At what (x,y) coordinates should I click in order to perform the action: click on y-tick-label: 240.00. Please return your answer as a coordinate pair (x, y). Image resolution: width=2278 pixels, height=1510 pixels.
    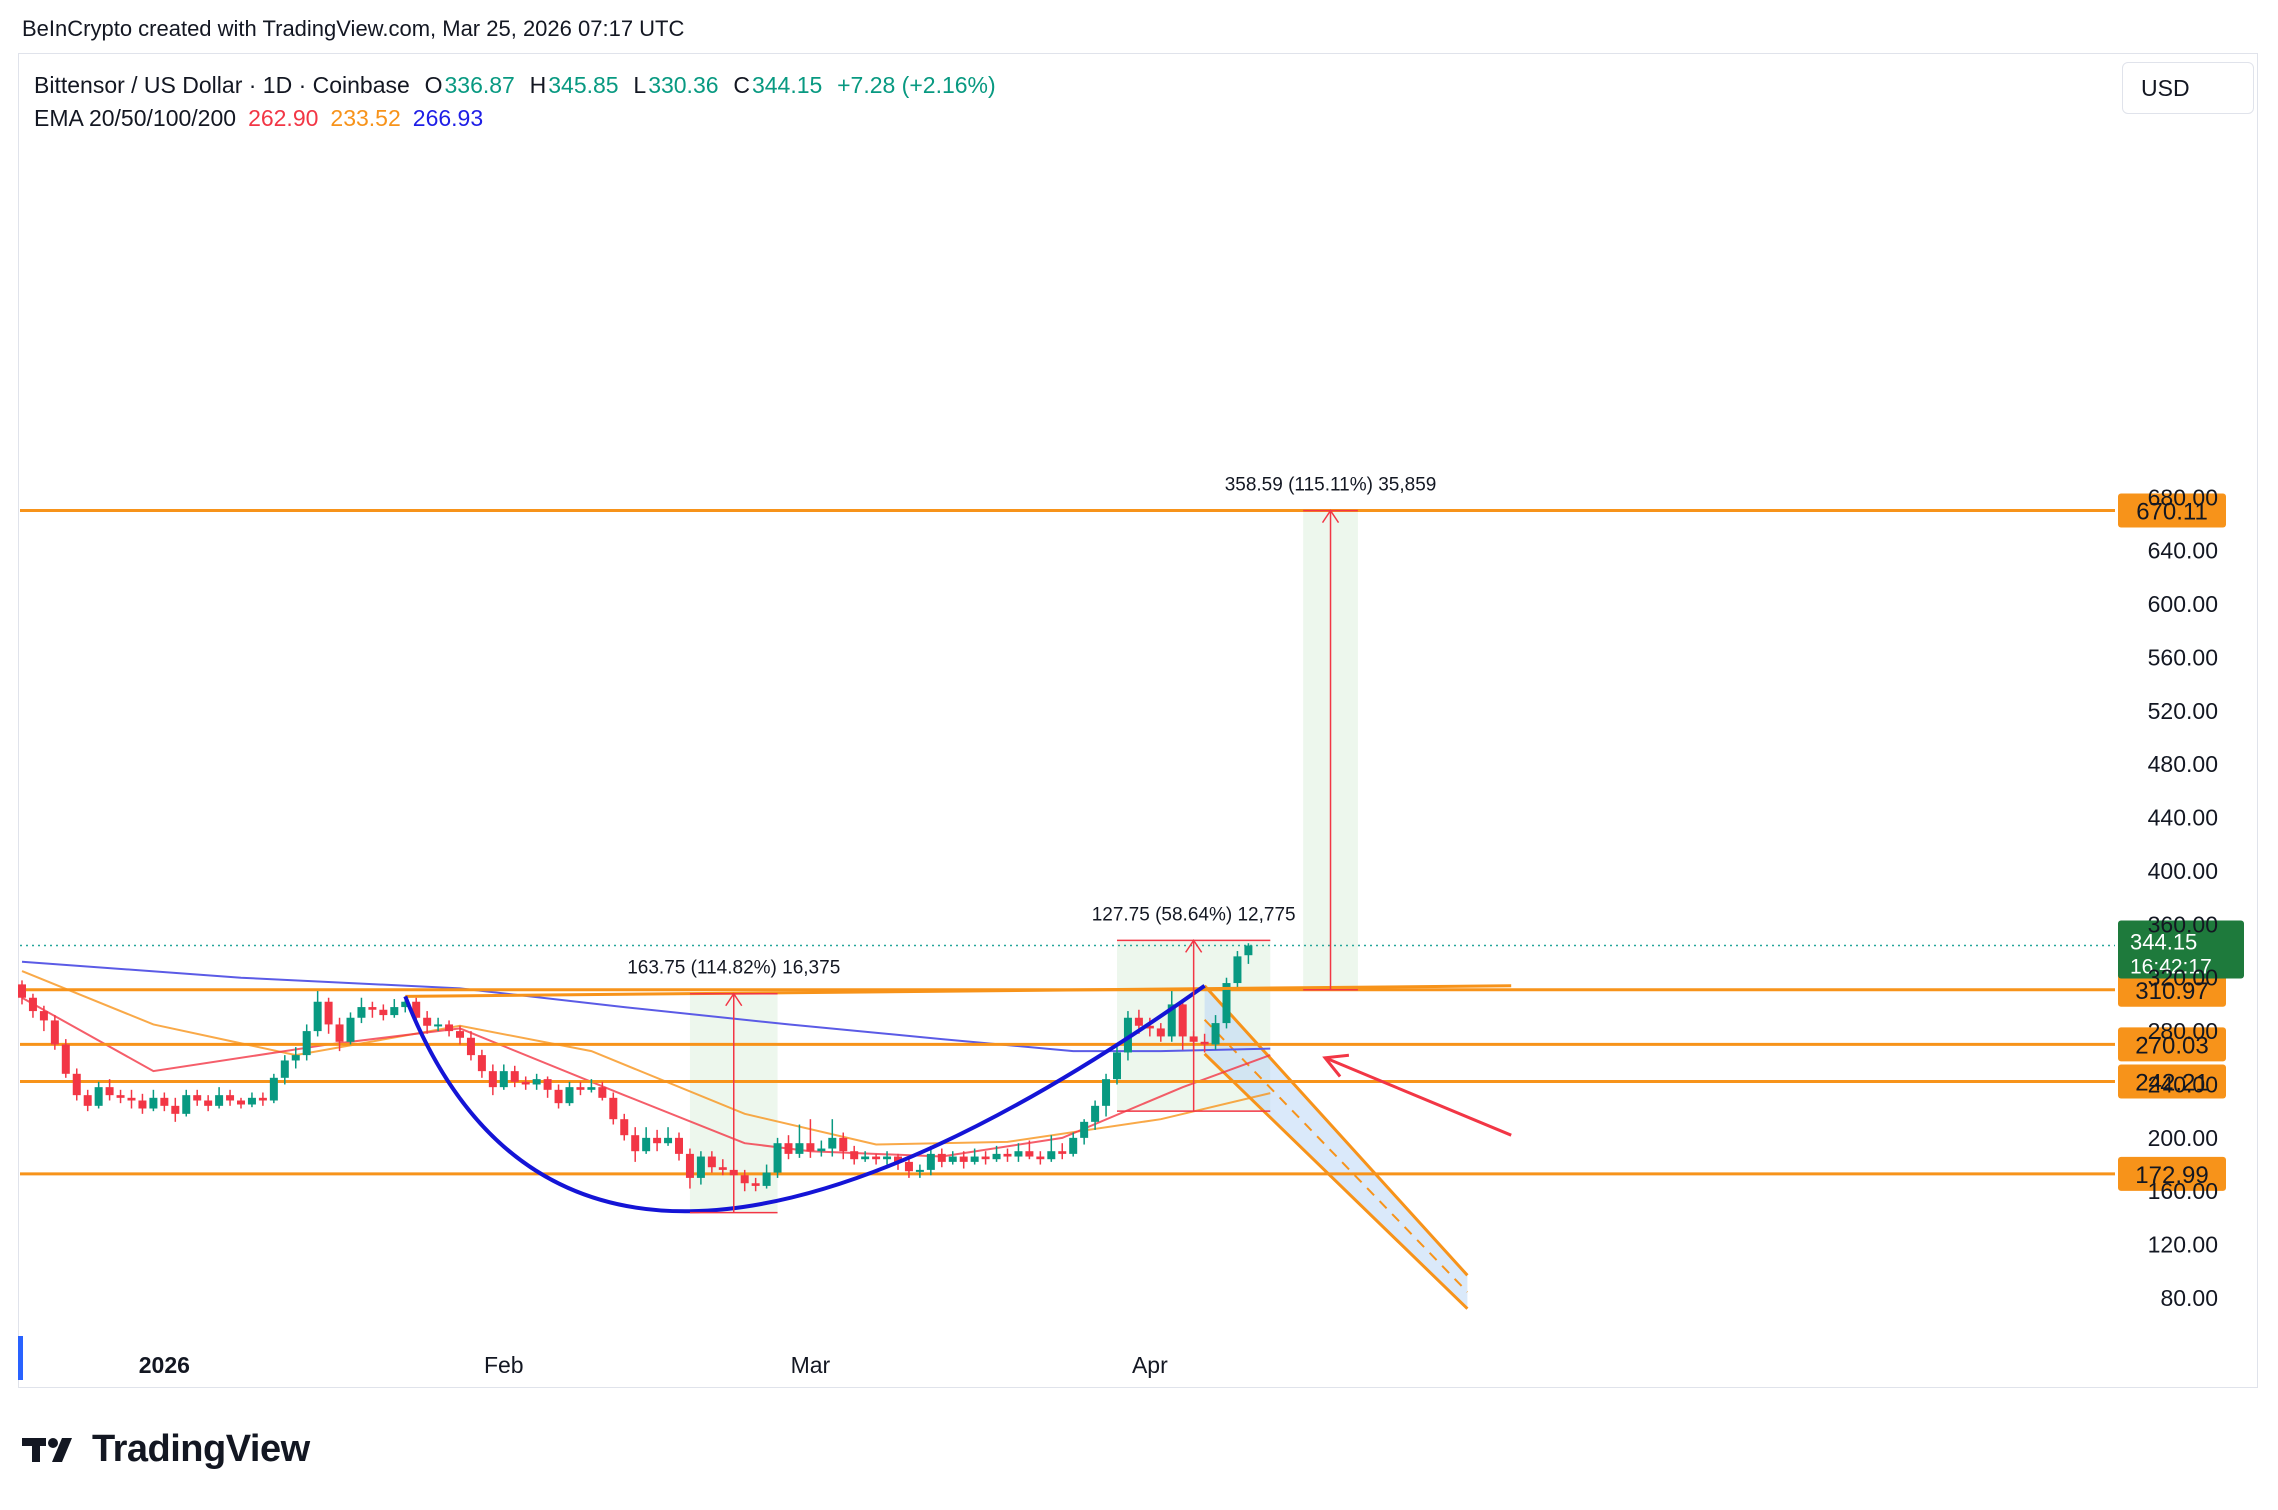
    Looking at the image, I should click on (2183, 1084).